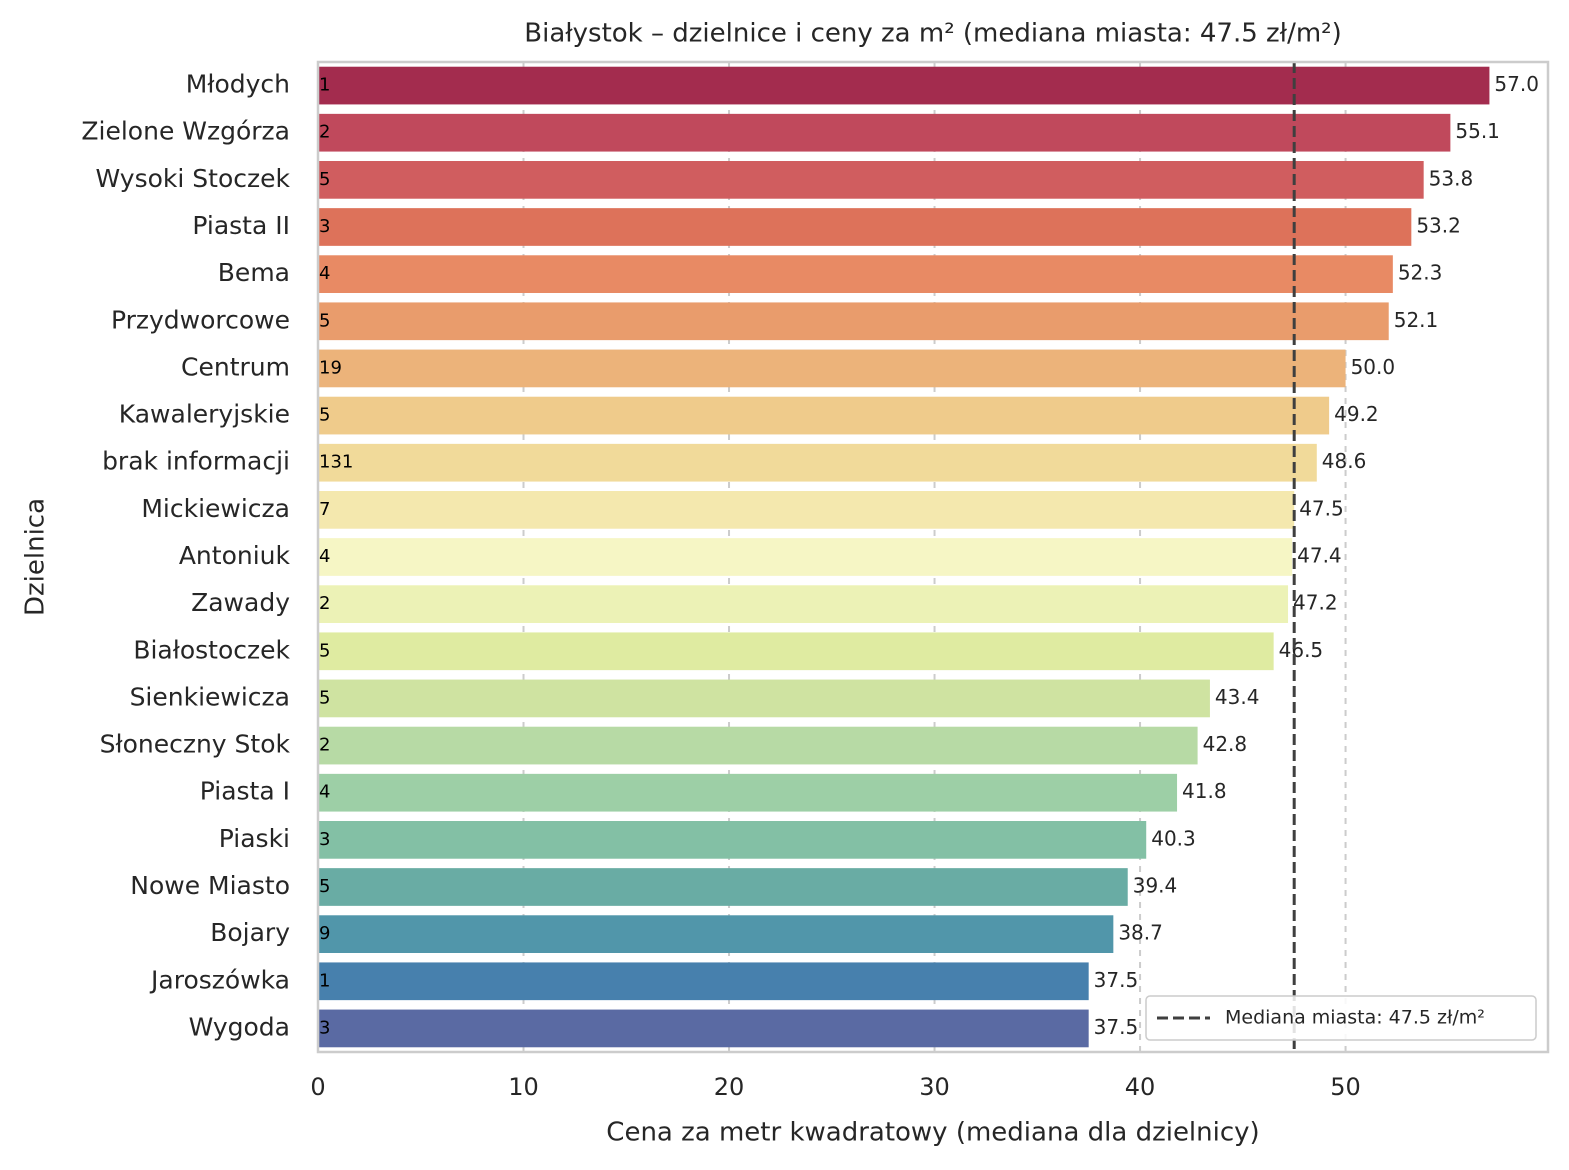 Image resolution: width=1569 pixels, height=1170 pixels. What do you see at coordinates (211, 649) in the screenshot?
I see `y-tick-label: Białostoczek` at bounding box center [211, 649].